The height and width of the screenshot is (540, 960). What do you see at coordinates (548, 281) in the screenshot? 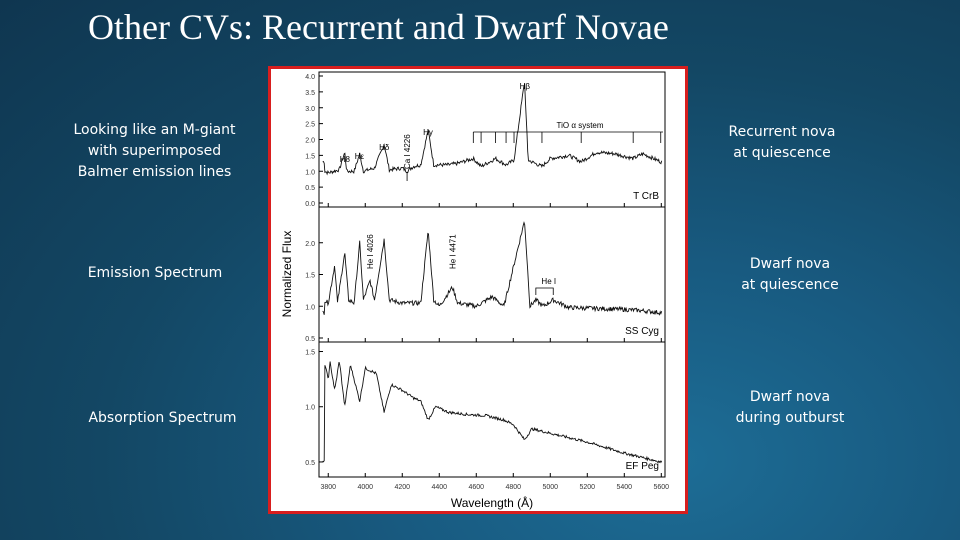
I see `line-annotation: He I` at bounding box center [548, 281].